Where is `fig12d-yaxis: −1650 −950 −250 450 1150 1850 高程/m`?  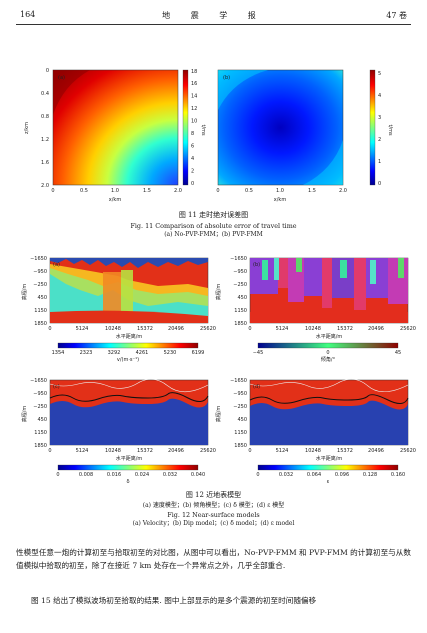
fig12d-yaxis: −1650 −950 −250 450 1150 1850 高程/m is located at coordinates (231, 413).